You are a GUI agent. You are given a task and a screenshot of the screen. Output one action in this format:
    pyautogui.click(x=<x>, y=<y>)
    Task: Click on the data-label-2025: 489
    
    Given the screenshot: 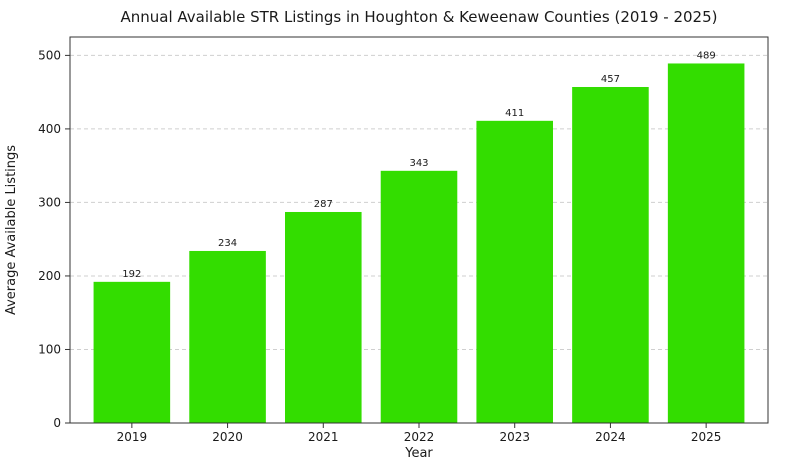 What is the action you would take?
    pyautogui.click(x=706, y=55)
    